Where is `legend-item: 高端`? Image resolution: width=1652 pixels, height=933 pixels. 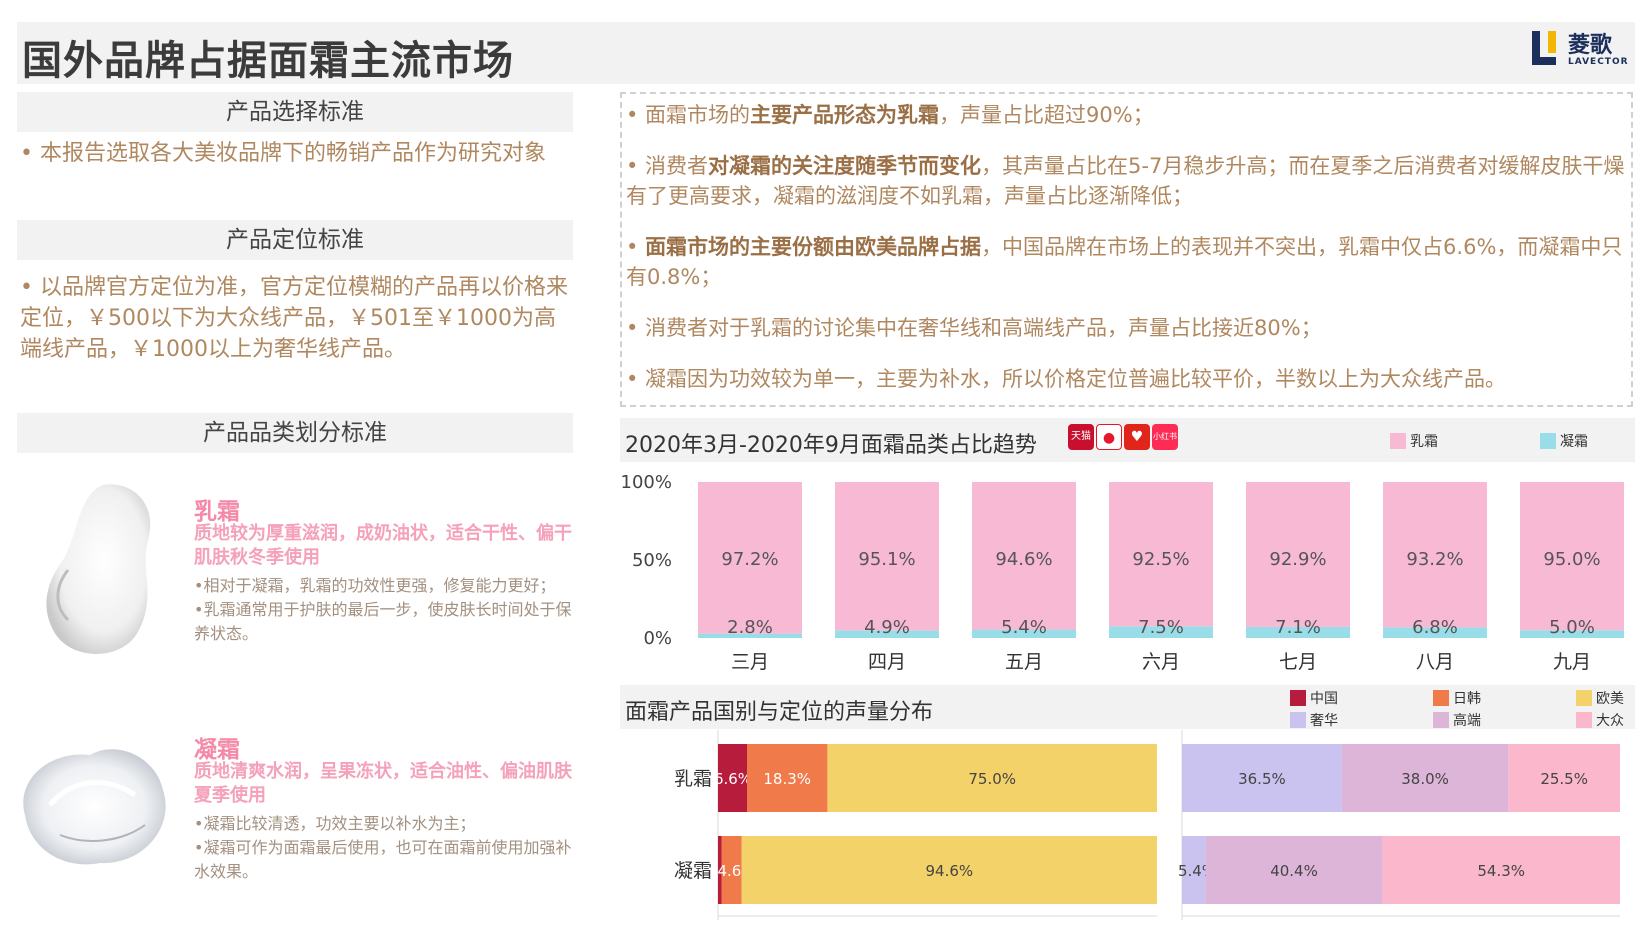
legend-item: 高端 is located at coordinates (1457, 720).